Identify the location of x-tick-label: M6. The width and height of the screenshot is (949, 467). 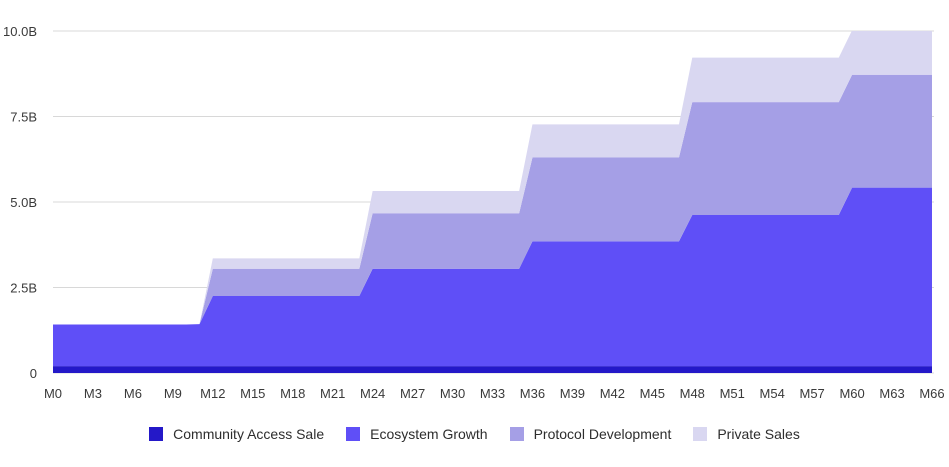
(133, 393).